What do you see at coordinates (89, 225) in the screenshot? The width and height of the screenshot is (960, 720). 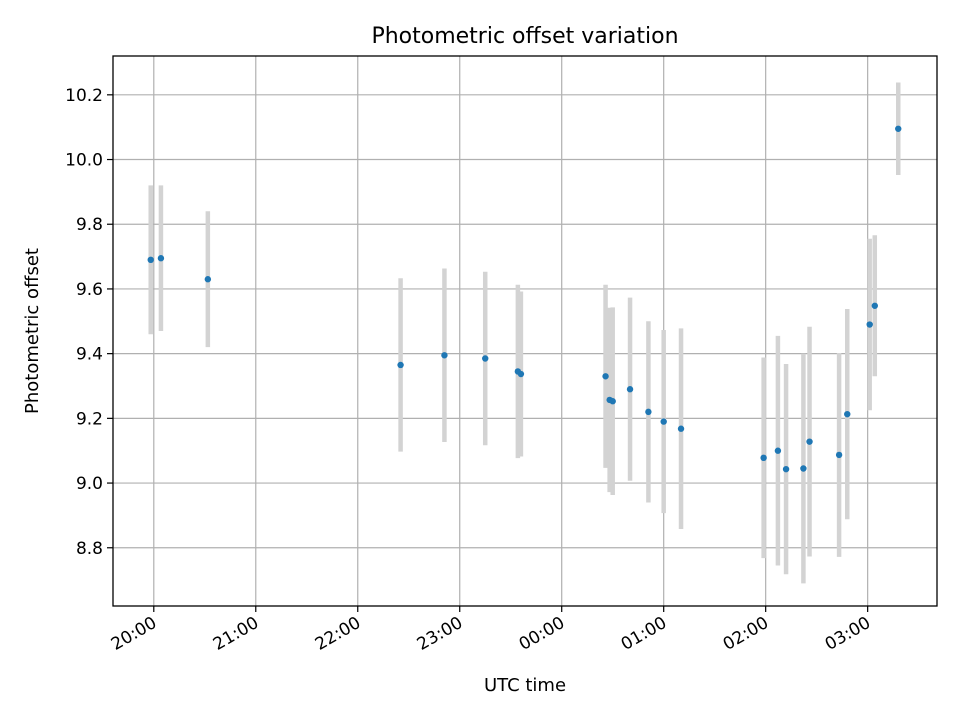 I see `y-tick-label: 9.8` at bounding box center [89, 225].